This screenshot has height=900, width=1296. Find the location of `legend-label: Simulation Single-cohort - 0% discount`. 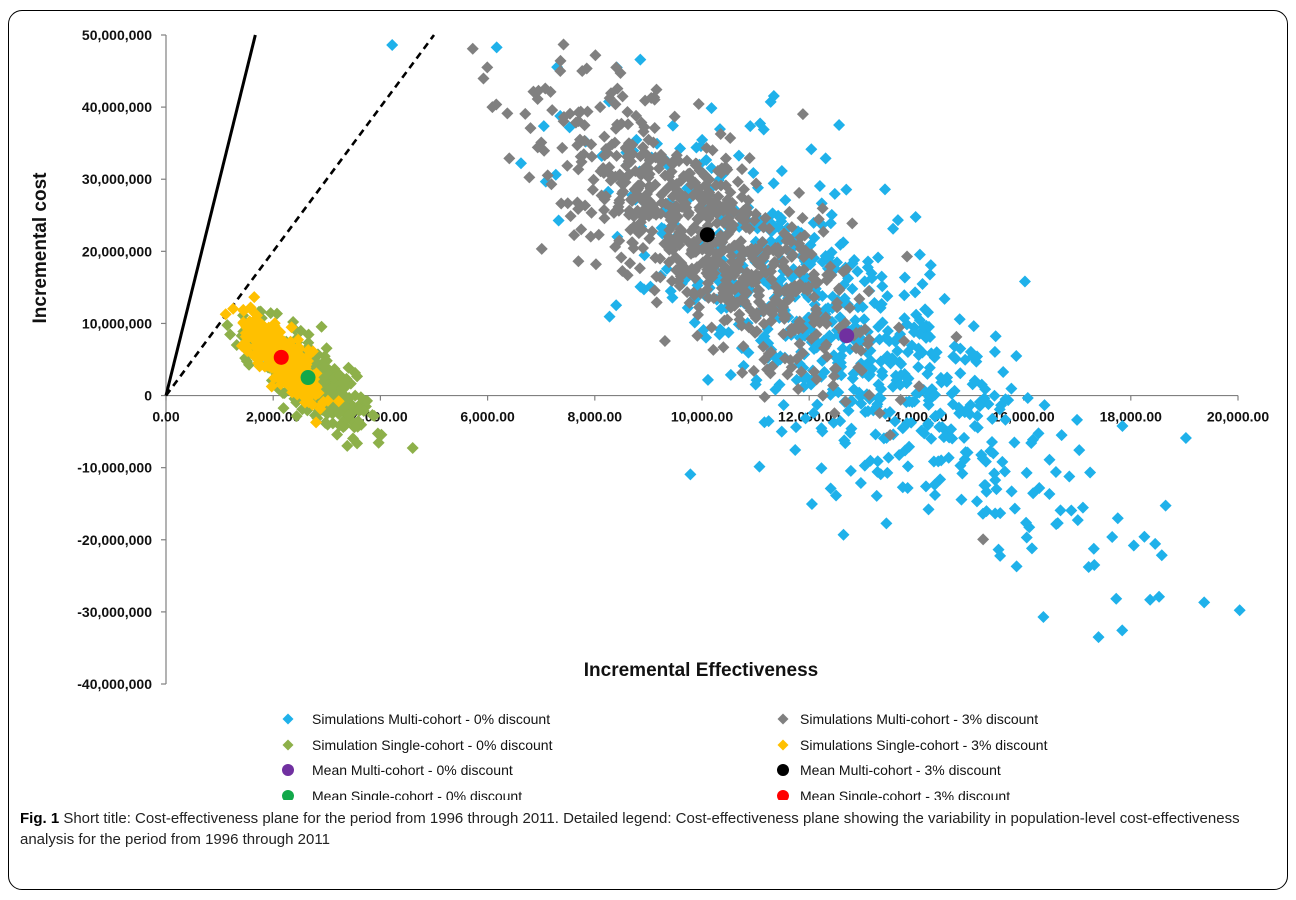

legend-label: Simulation Single-cohort - 0% discount is located at coordinates (432, 745).